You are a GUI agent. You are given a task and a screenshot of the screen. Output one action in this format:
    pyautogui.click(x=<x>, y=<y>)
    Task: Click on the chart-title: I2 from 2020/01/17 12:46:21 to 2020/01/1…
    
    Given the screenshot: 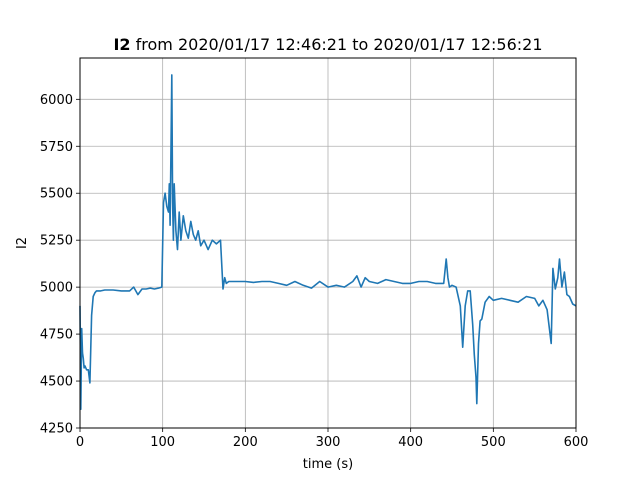 What is the action you would take?
    pyautogui.click(x=327, y=44)
    